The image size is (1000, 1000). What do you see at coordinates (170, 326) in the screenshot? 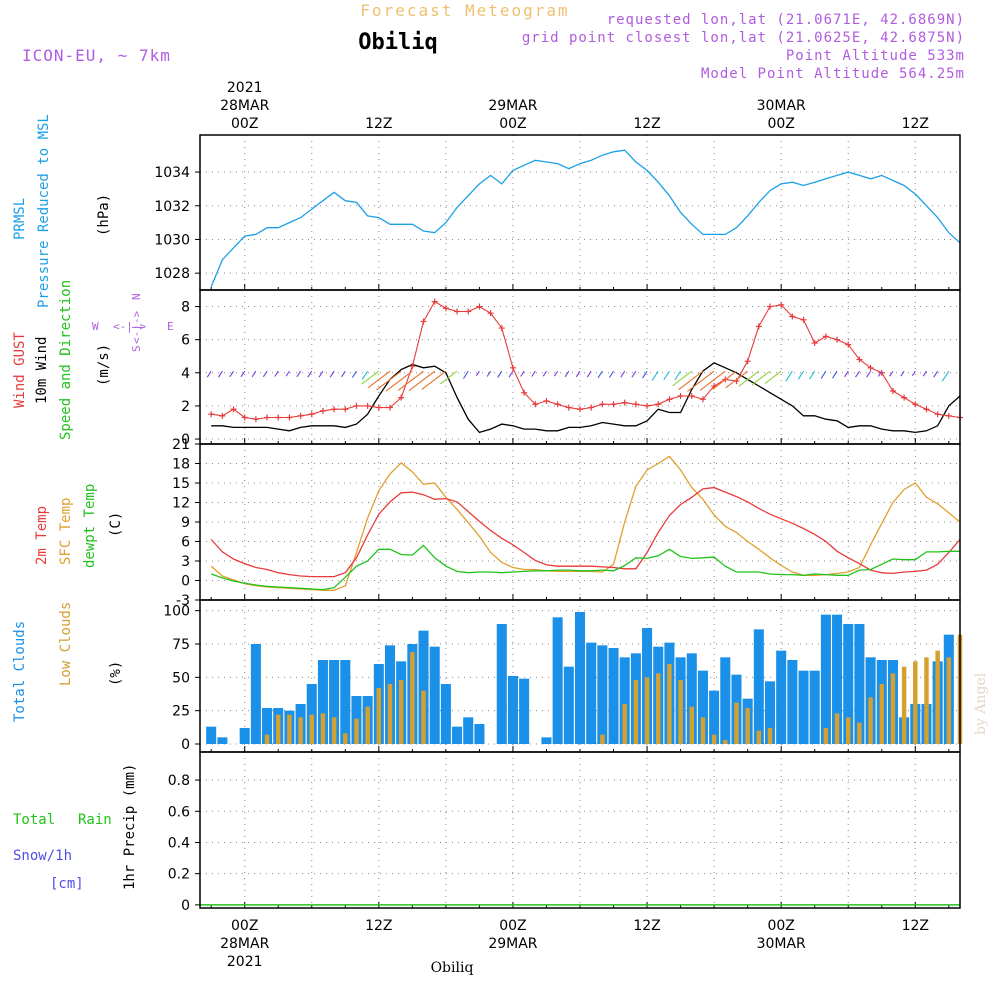
I see `compass-e: E` at bounding box center [170, 326].